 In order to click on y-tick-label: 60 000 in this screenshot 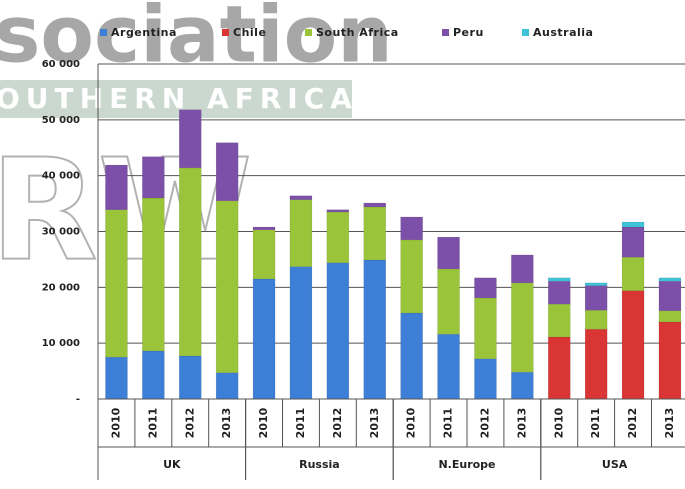, I will do `click(61, 64)`.